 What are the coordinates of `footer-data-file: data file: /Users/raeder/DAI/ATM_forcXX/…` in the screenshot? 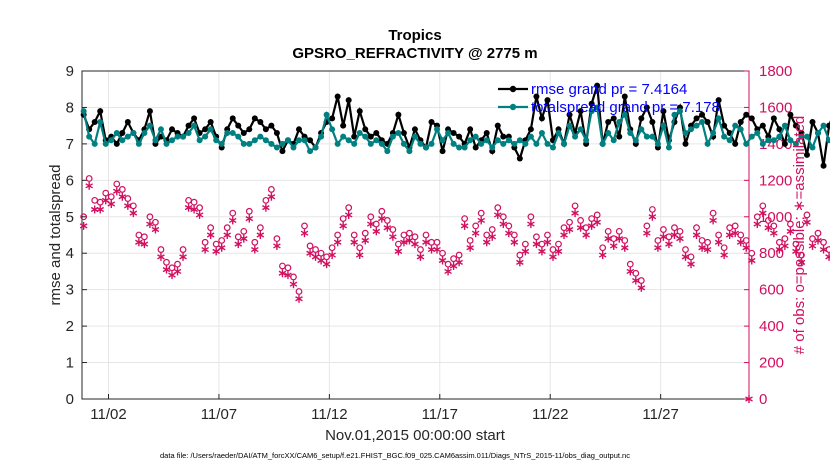 It's located at (395, 455).